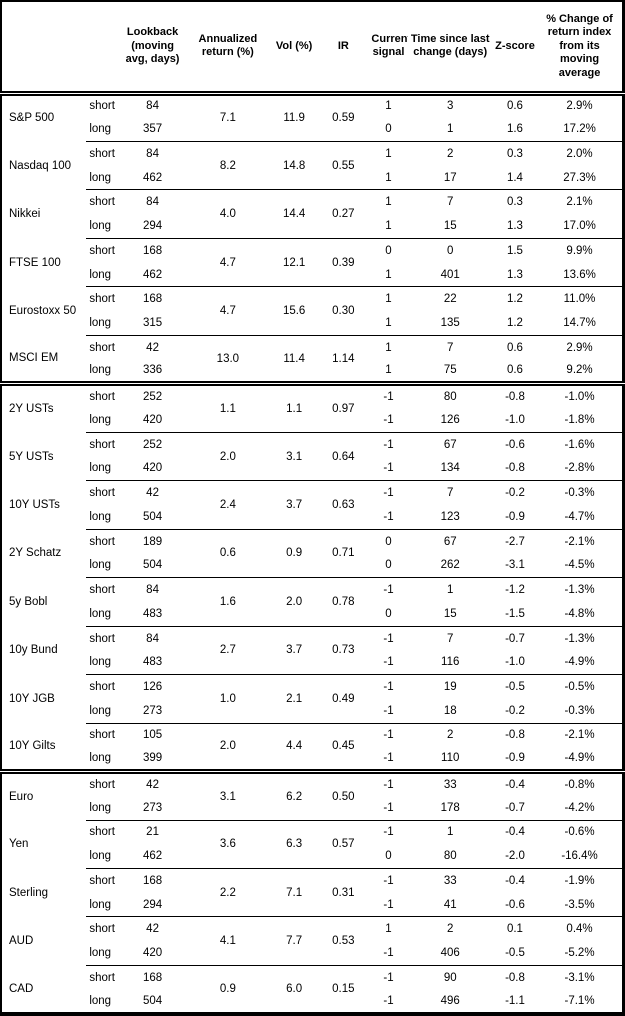 The height and width of the screenshot is (1016, 625). I want to click on cell-time-short: 80, so click(450, 397).